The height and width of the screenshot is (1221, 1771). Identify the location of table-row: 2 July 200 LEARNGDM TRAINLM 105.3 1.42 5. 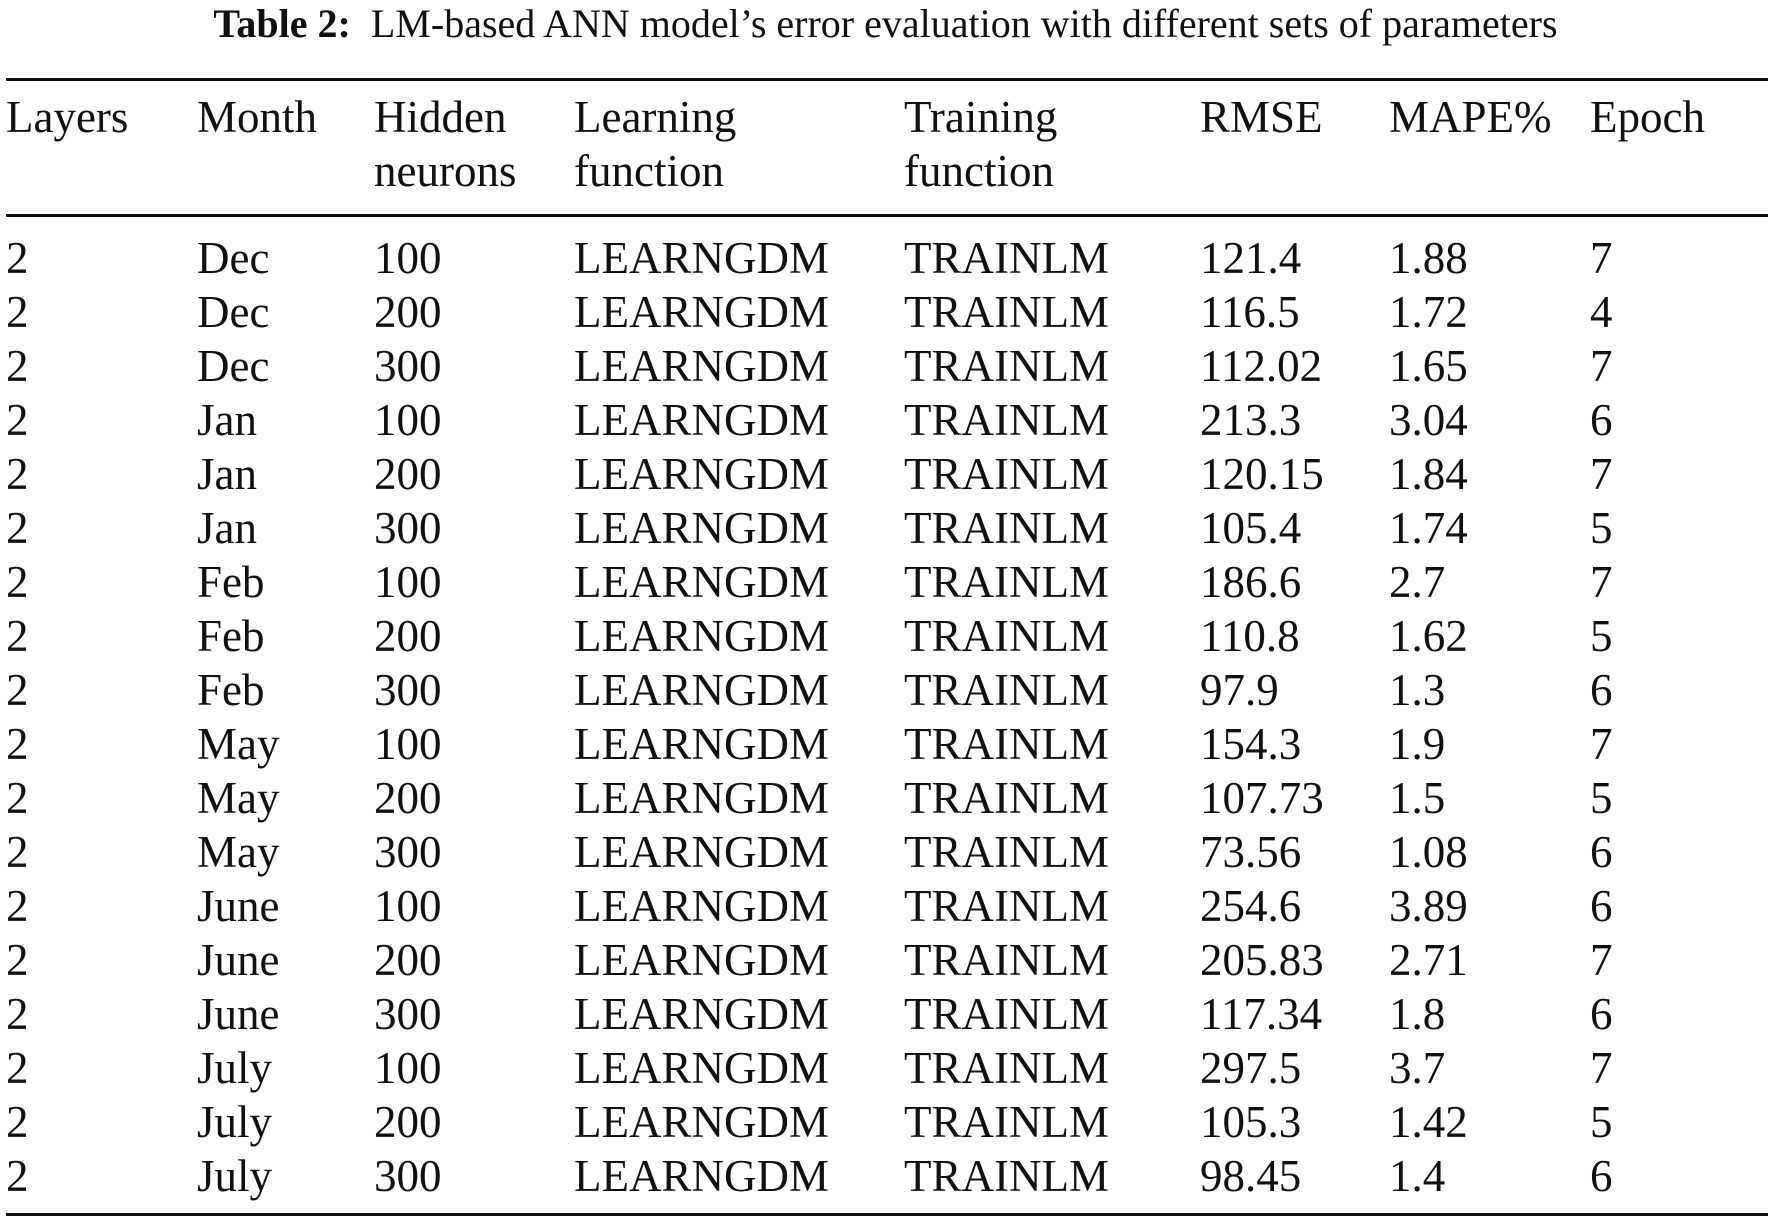
(887, 1122).